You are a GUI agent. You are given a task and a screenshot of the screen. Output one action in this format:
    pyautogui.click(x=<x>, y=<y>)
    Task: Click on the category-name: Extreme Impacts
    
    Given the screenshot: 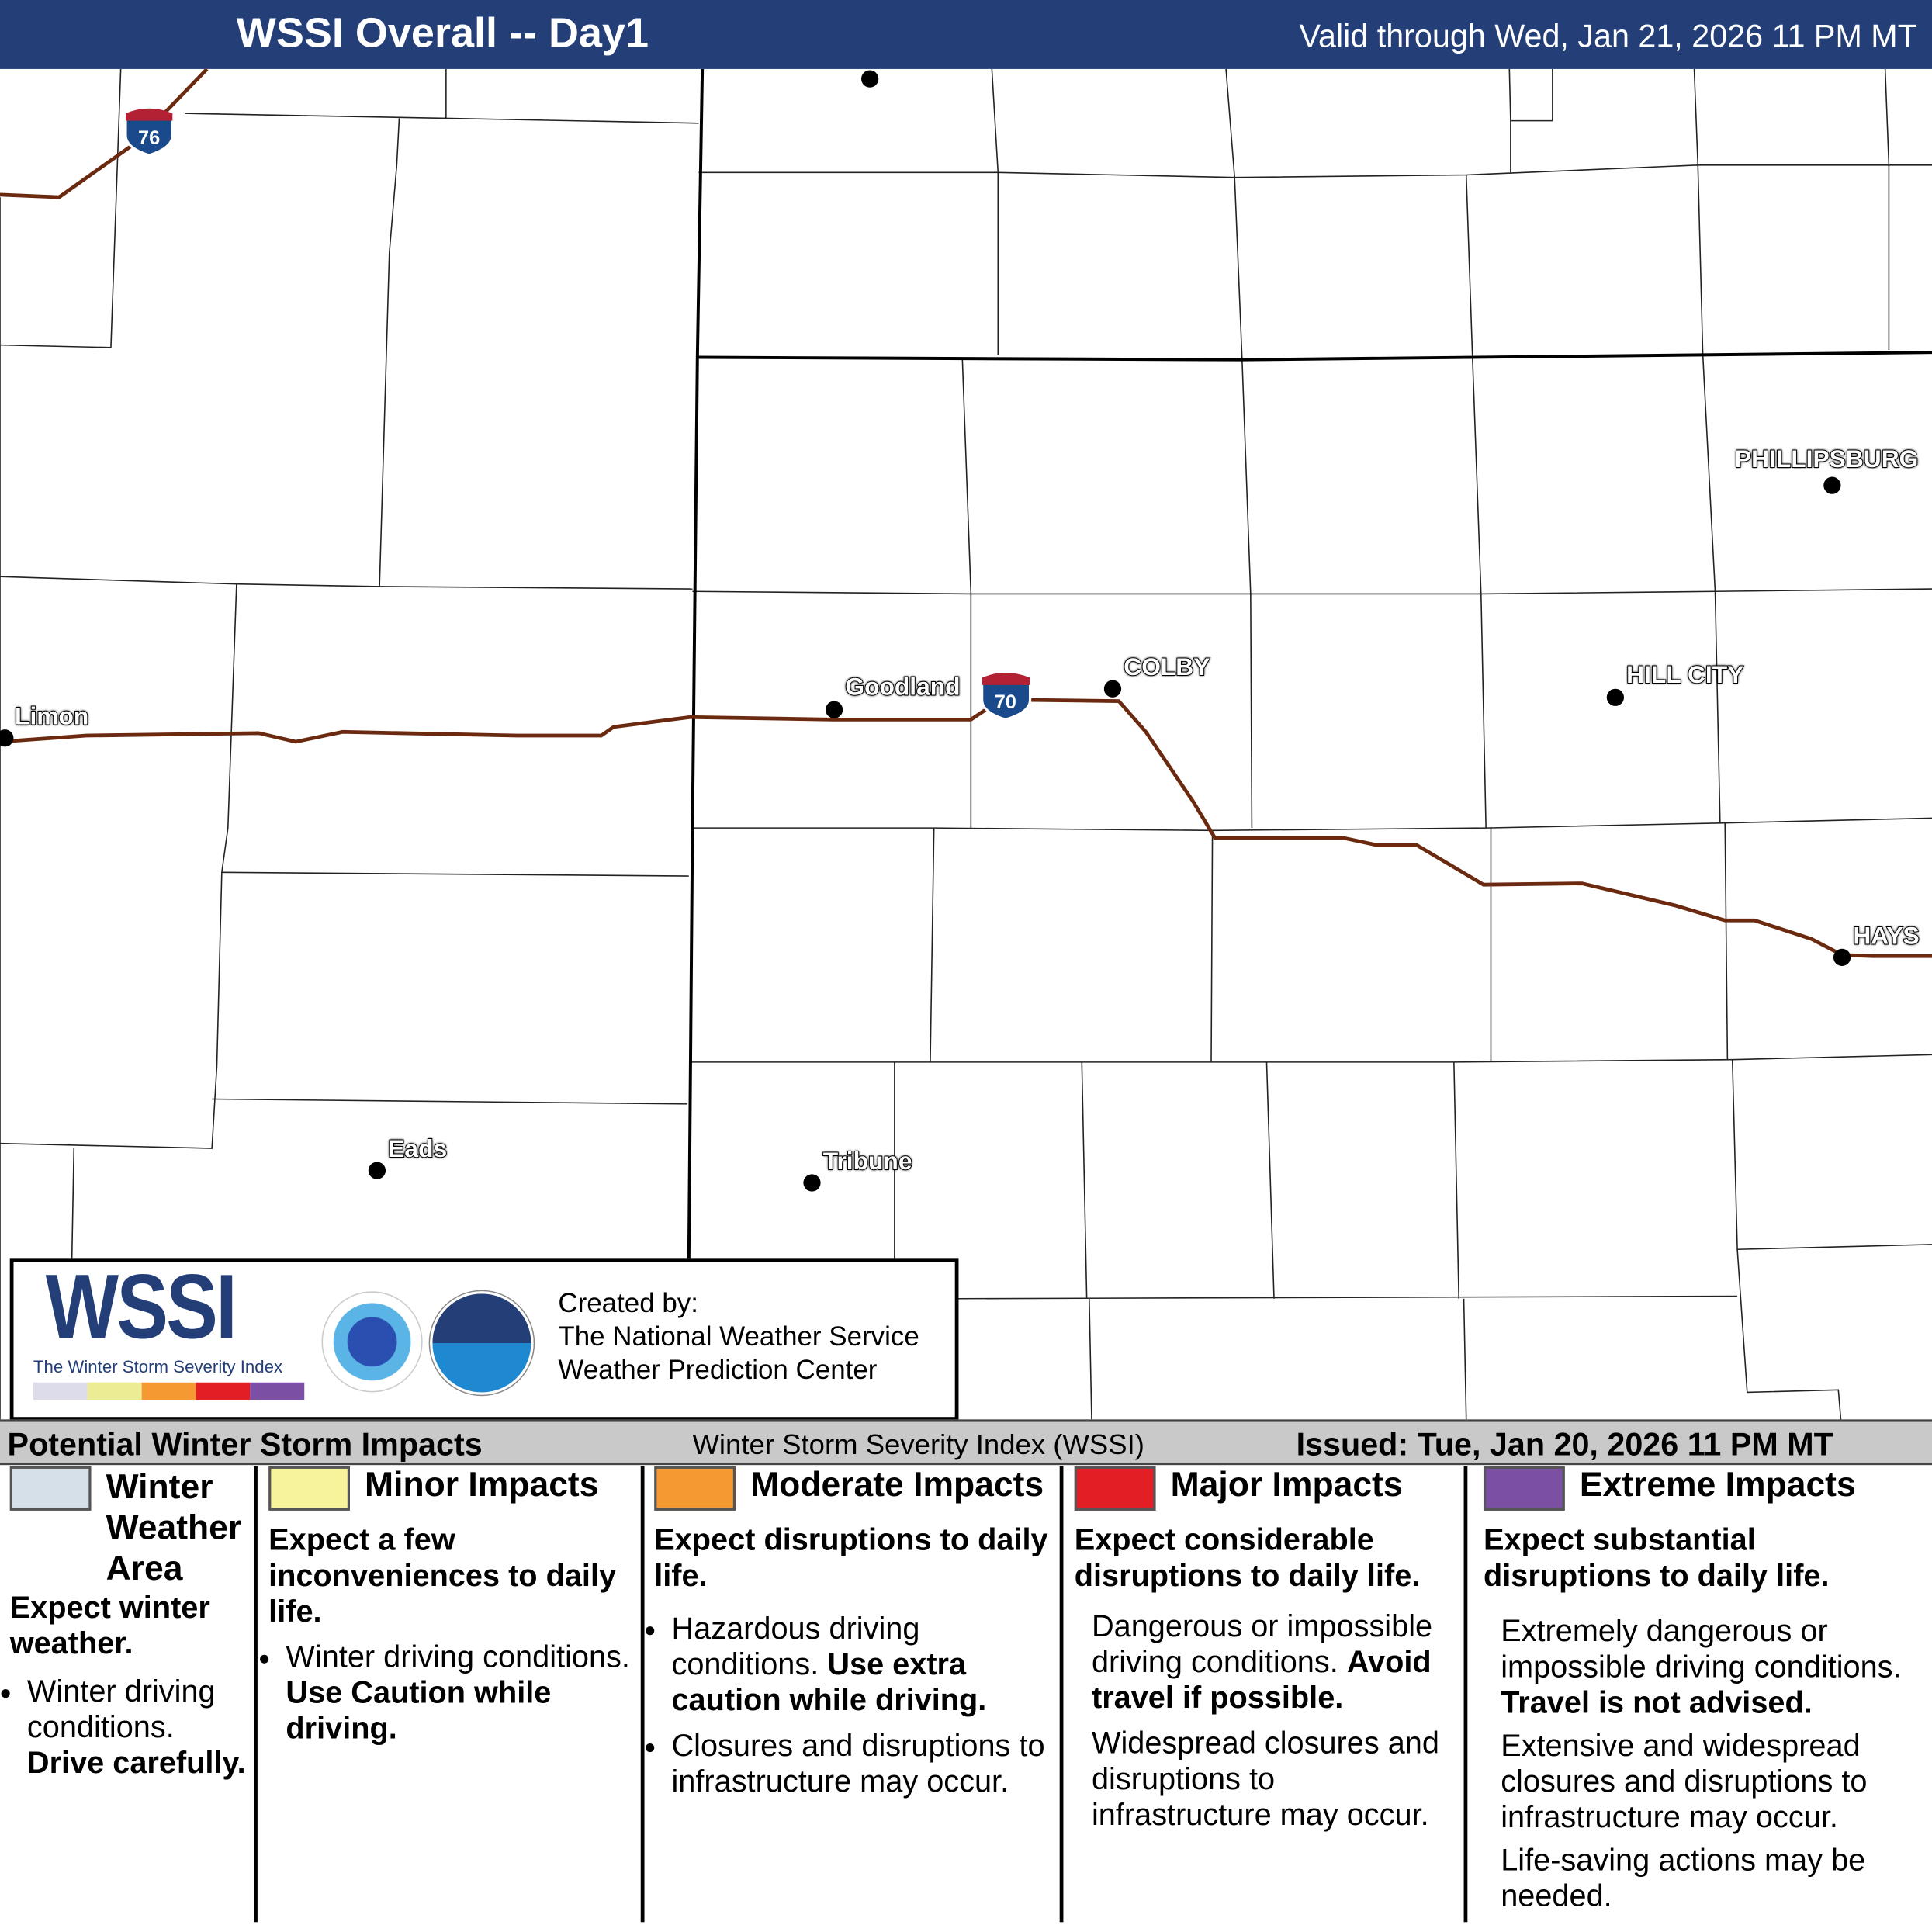 What is the action you would take?
    pyautogui.click(x=1717, y=1484)
    